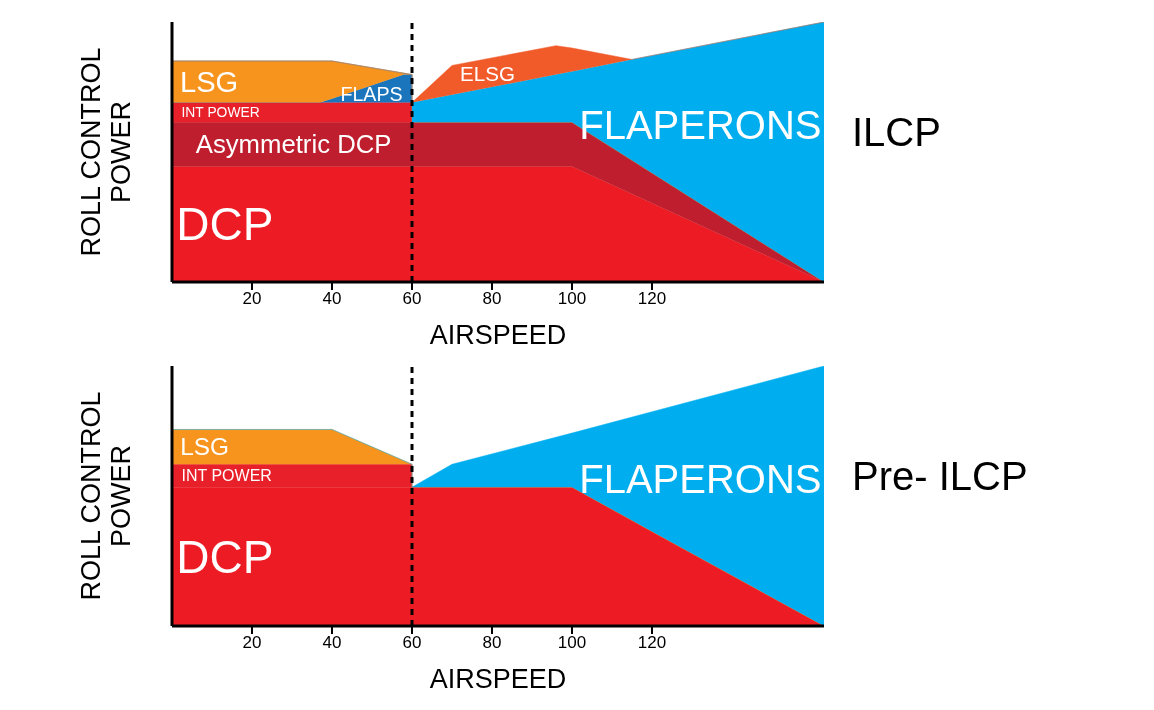 Image resolution: width=1154 pixels, height=710 pixels. Describe the element at coordinates (487, 73) in the screenshot. I see `series-label: ELSG` at that location.